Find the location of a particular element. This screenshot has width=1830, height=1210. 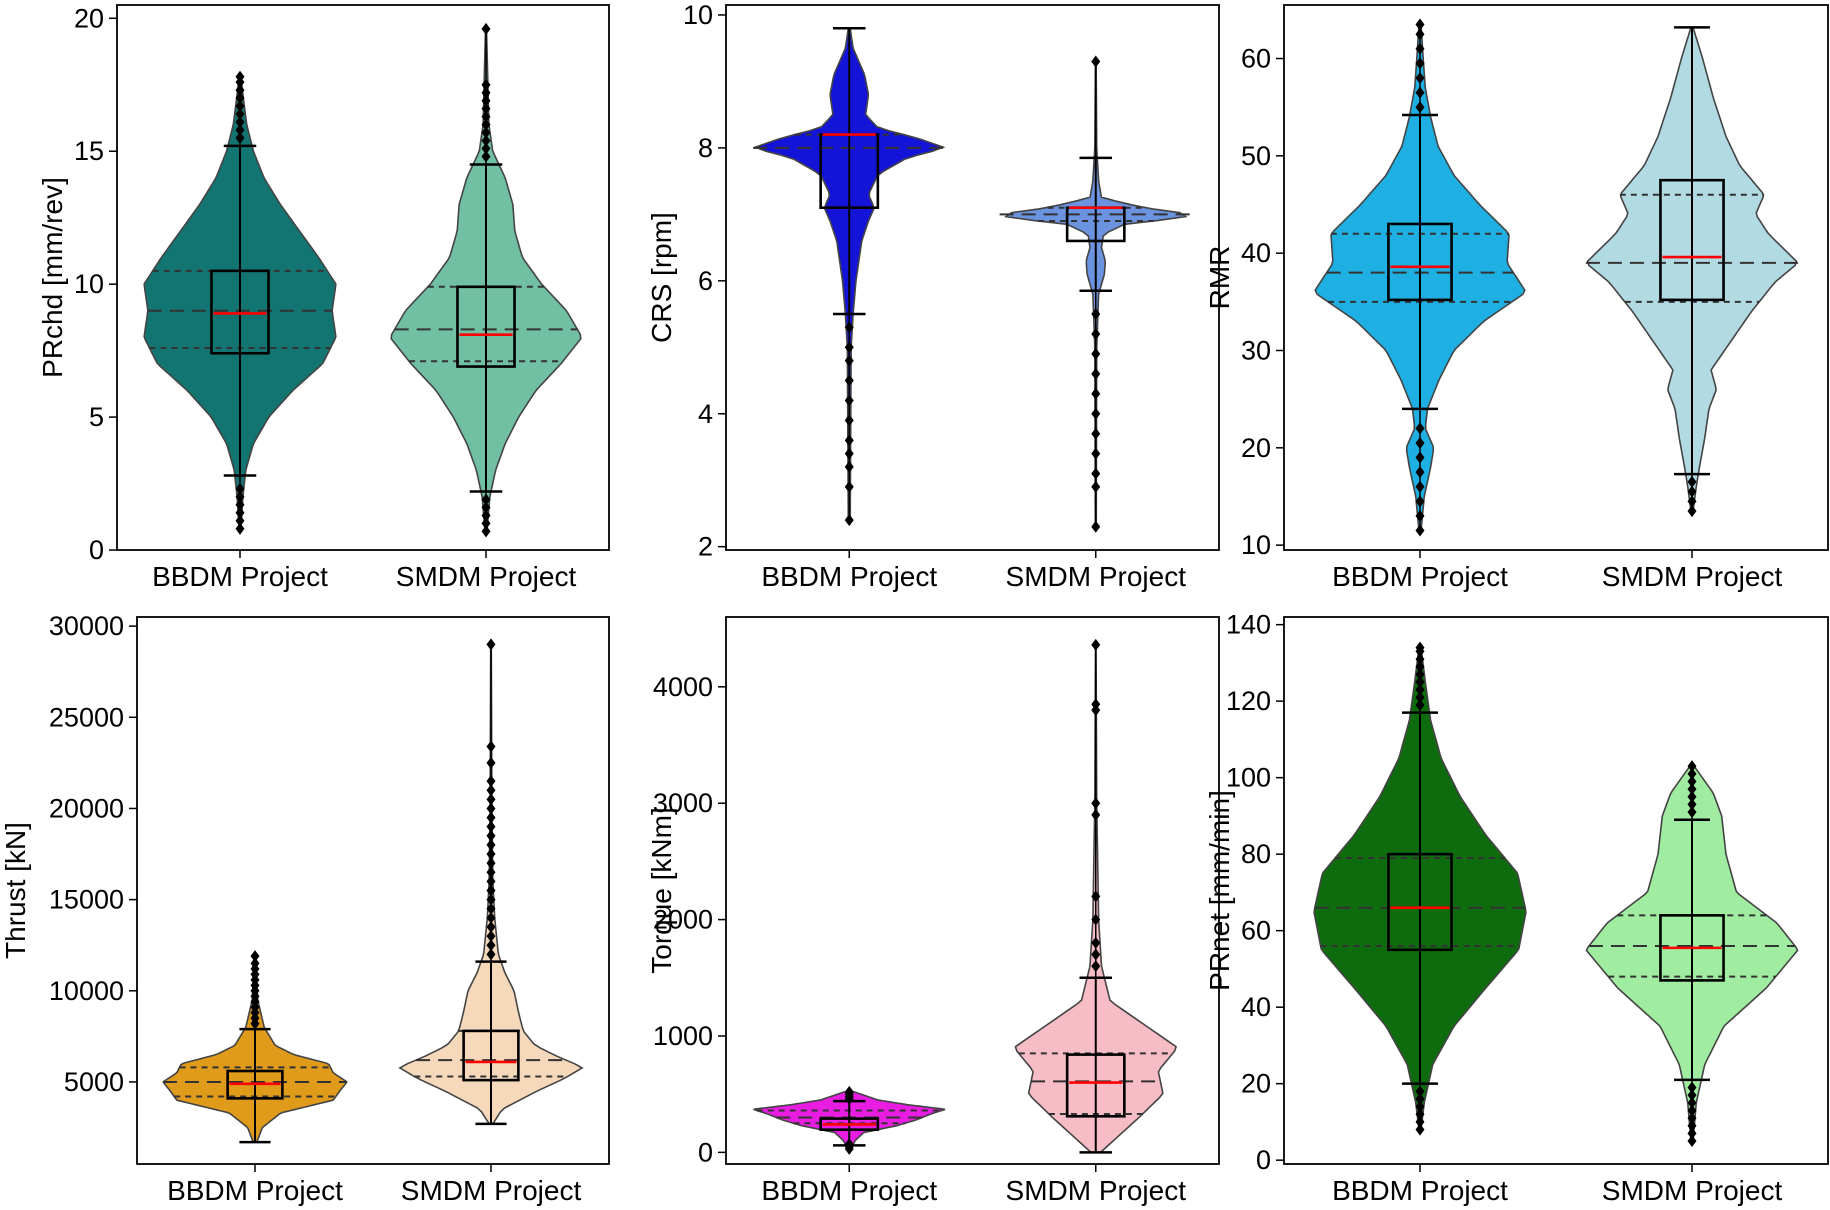

y-axis-label: Thrust [kN] is located at coordinates (15, 890).